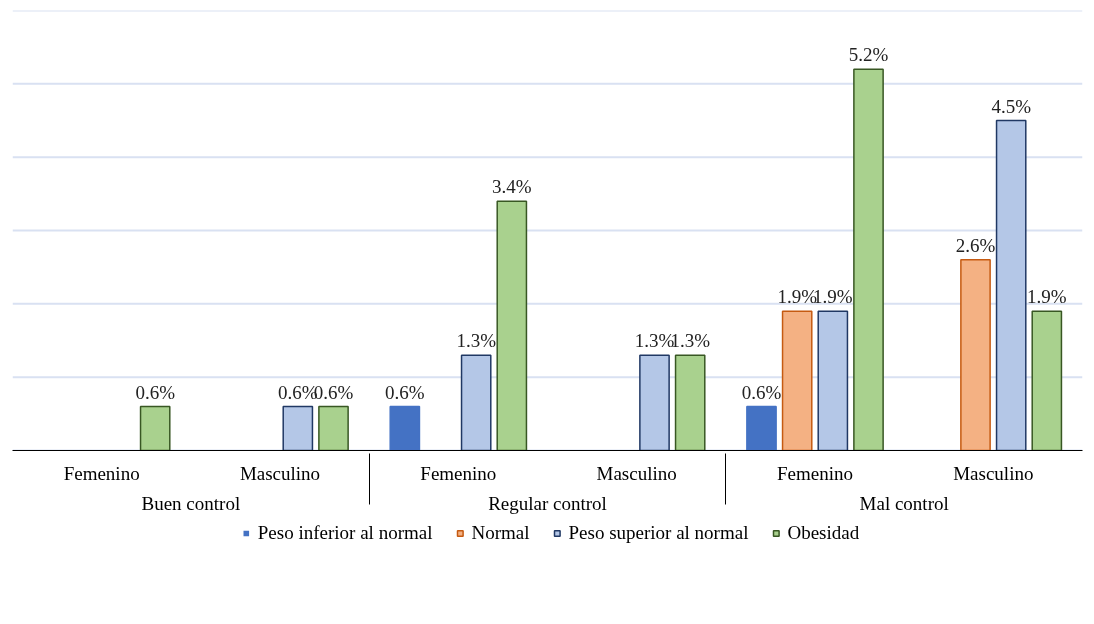 The image size is (1094, 624). Describe the element at coordinates (345, 533) in the screenshot. I see `legend-label: Peso inferior al normal` at that location.